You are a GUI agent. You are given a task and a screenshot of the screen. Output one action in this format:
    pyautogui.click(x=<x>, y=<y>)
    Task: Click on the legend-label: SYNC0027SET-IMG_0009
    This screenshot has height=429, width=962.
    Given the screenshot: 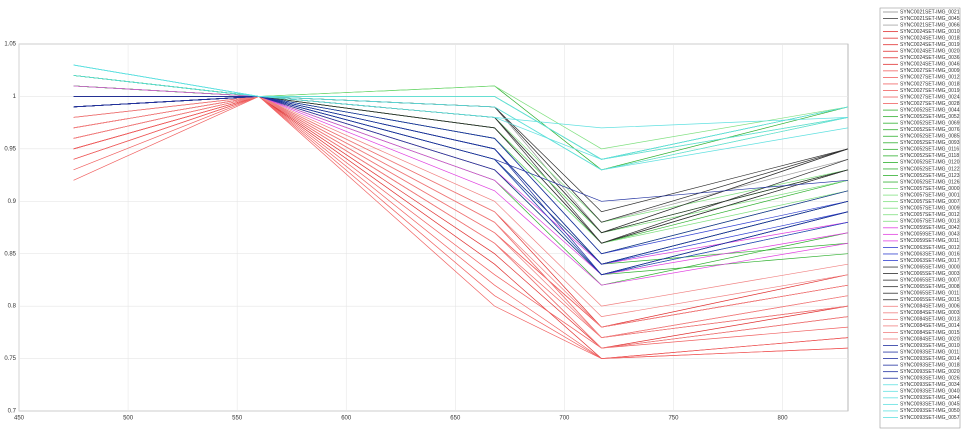 What is the action you would take?
    pyautogui.click(x=930, y=71)
    